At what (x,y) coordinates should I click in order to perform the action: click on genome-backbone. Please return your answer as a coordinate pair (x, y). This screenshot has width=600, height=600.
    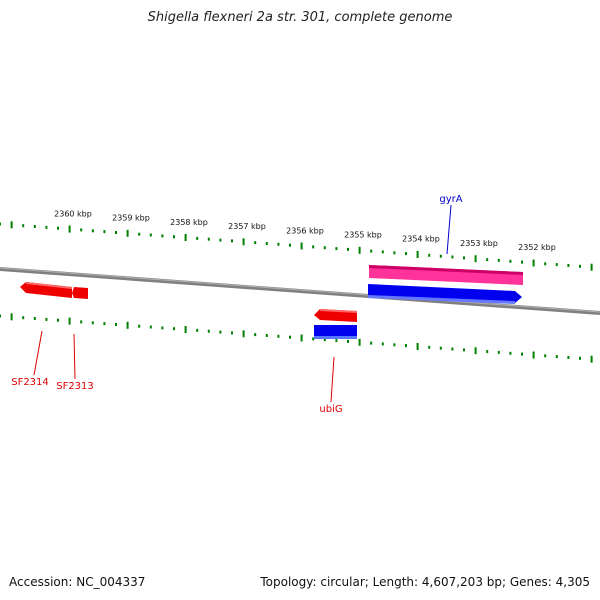
    Looking at the image, I should click on (300, 291).